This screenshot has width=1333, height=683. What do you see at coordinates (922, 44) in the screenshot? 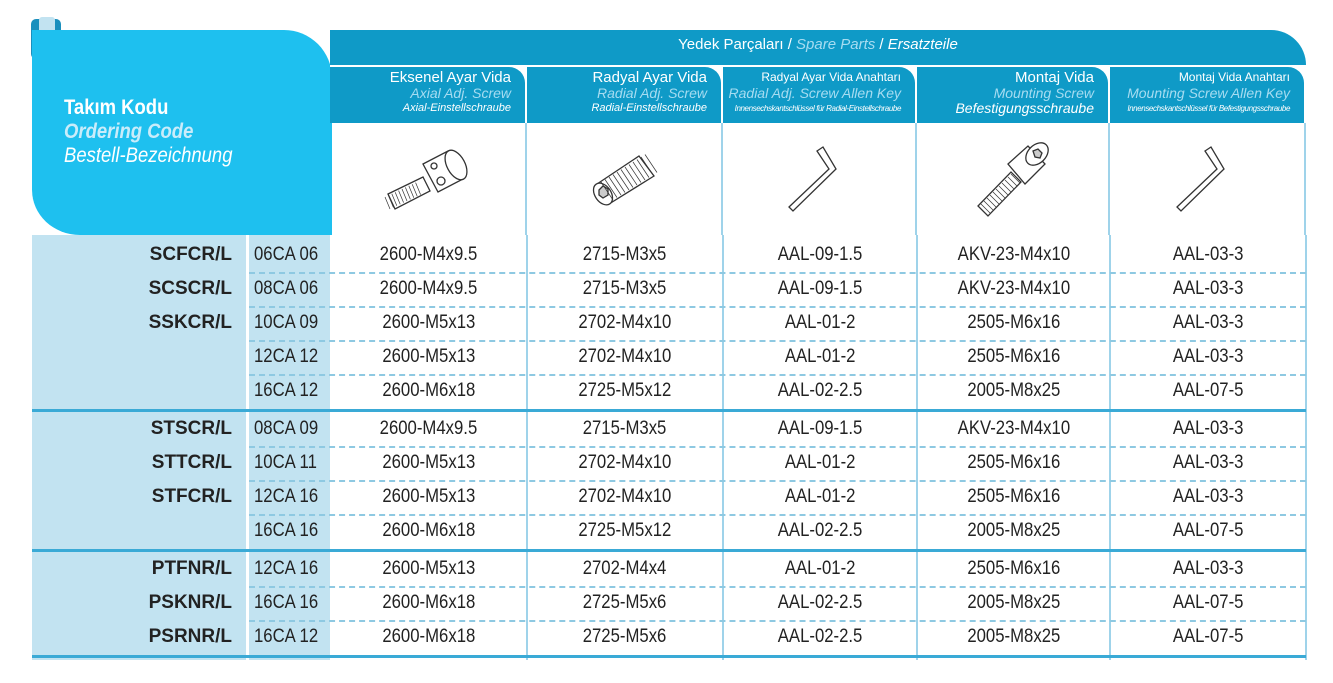
I see `band-de: Ersatzteile` at bounding box center [922, 44].